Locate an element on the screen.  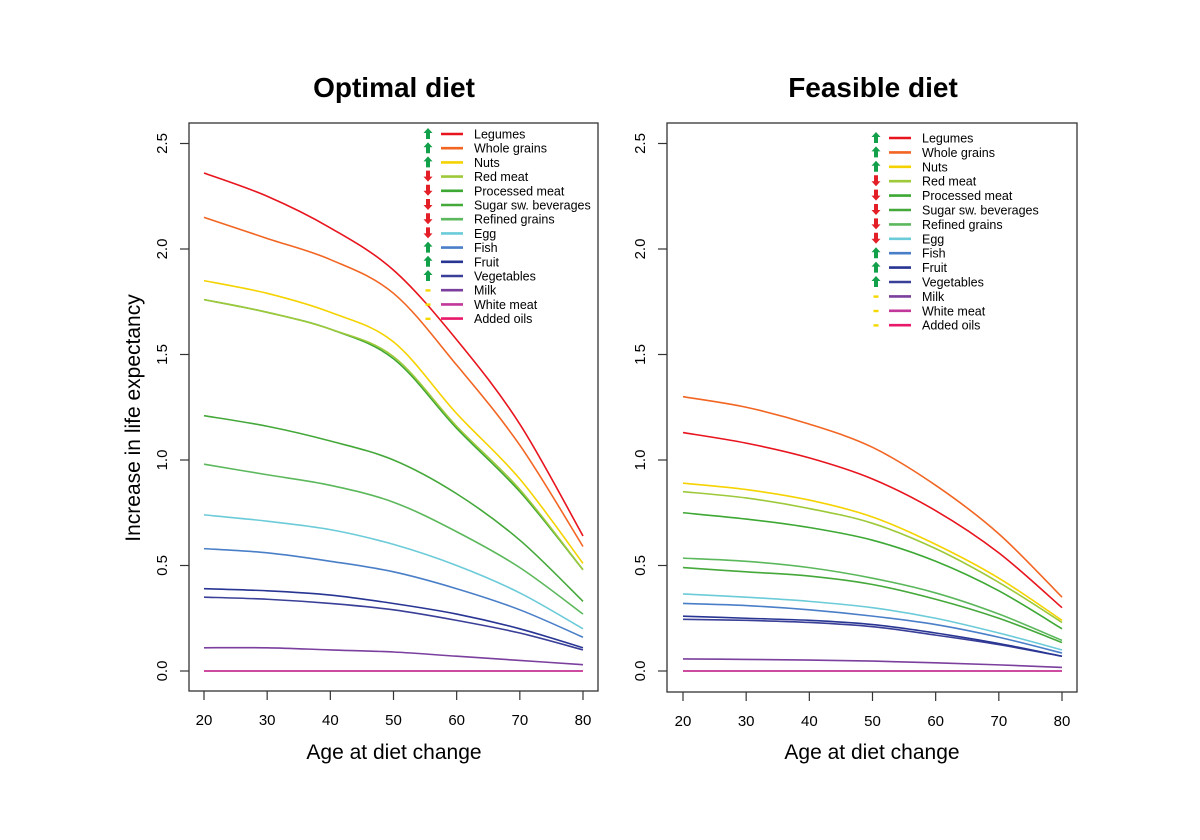
legend-item: White meat is located at coordinates (481, 305).